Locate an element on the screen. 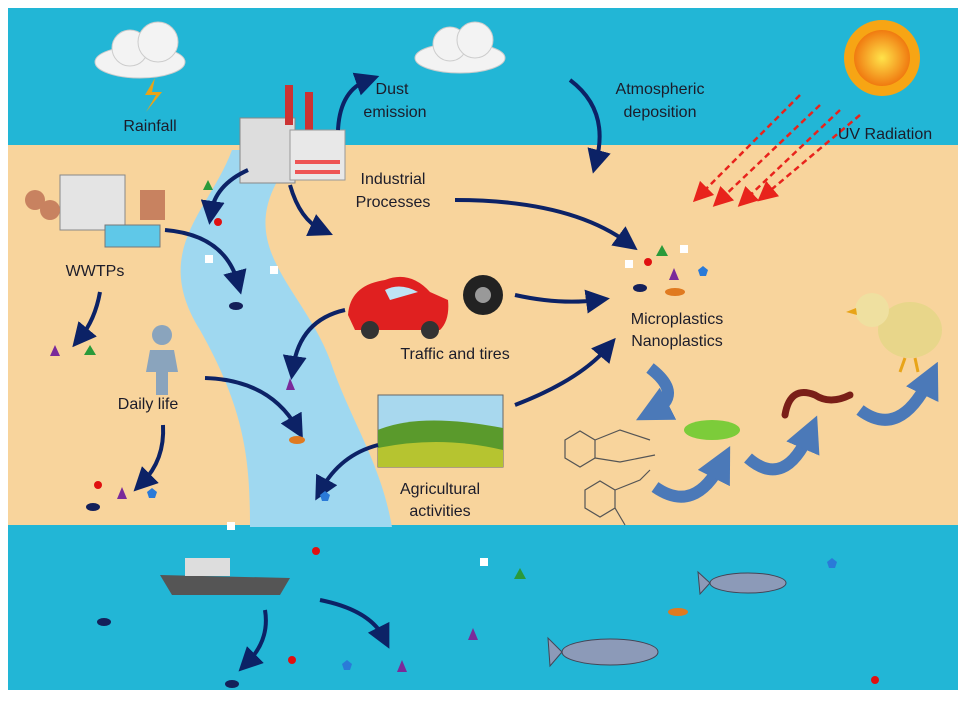  label-industrial: Industrial is located at coordinates (393, 179).